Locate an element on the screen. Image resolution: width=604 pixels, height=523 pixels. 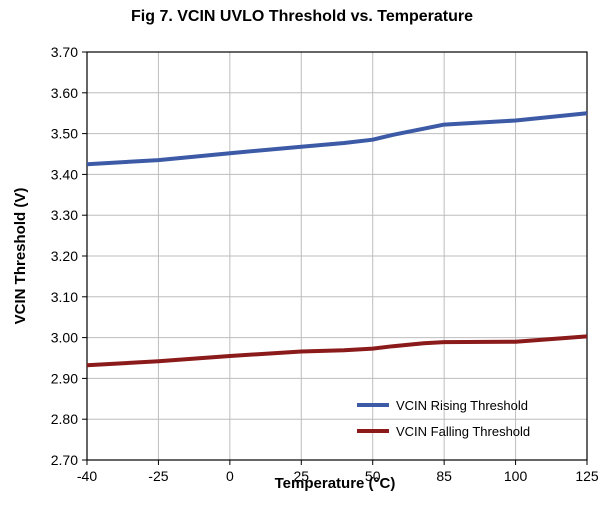
legend-label: VCIN Rising Threshold is located at coordinates (462, 405).